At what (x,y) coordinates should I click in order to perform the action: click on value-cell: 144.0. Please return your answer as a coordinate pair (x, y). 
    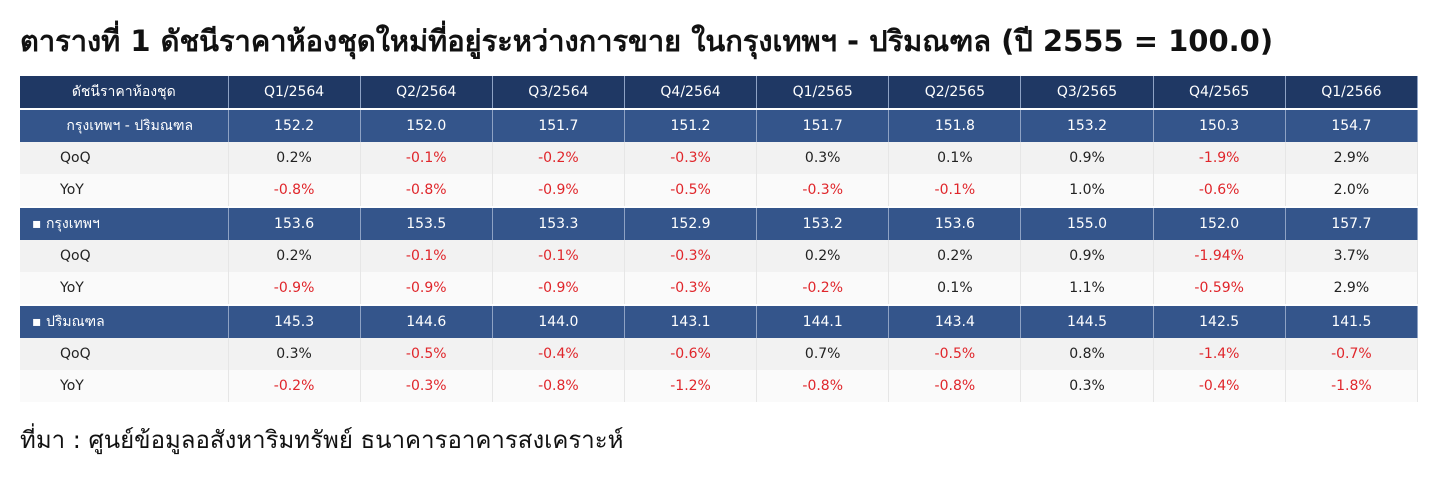
    Looking at the image, I should click on (558, 321).